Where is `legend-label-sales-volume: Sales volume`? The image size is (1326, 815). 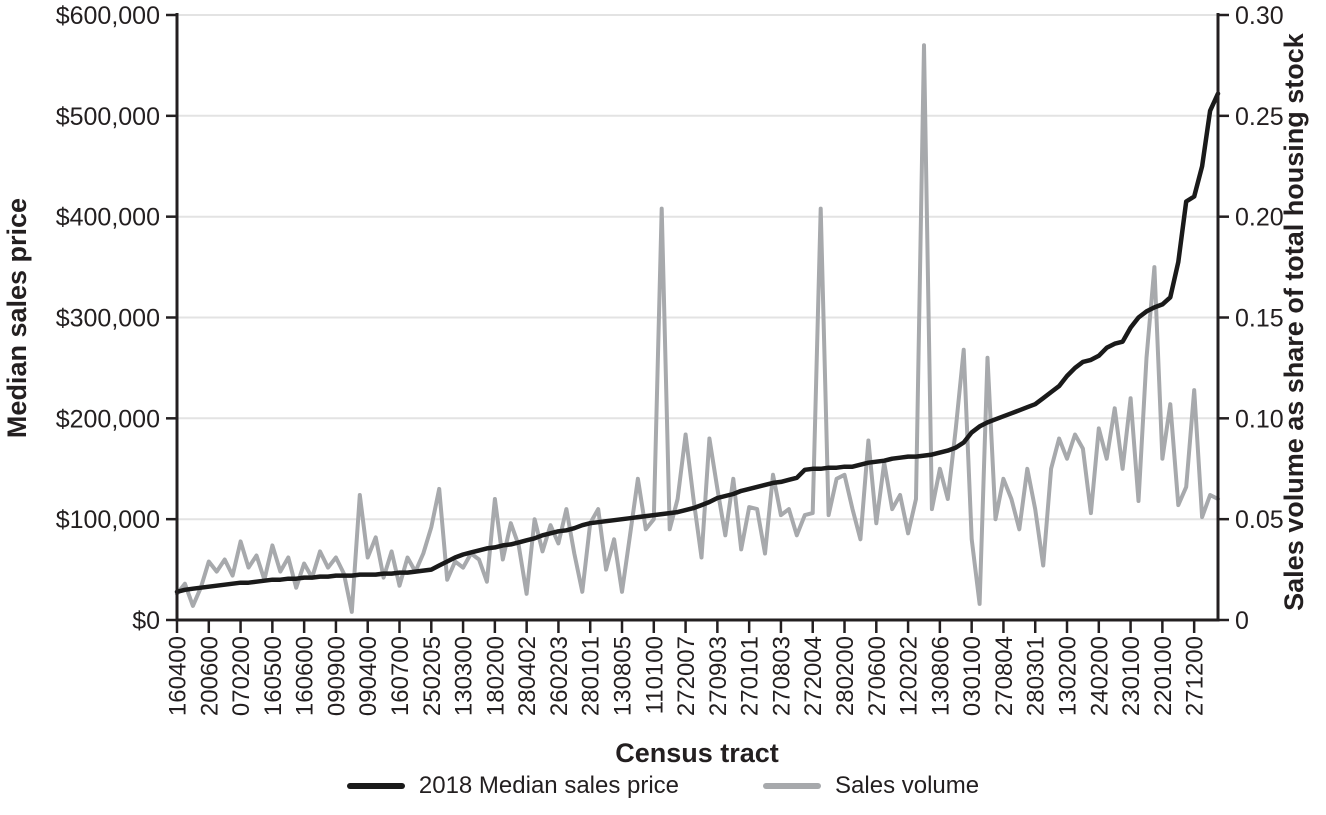 legend-label-sales-volume: Sales volume is located at coordinates (907, 785).